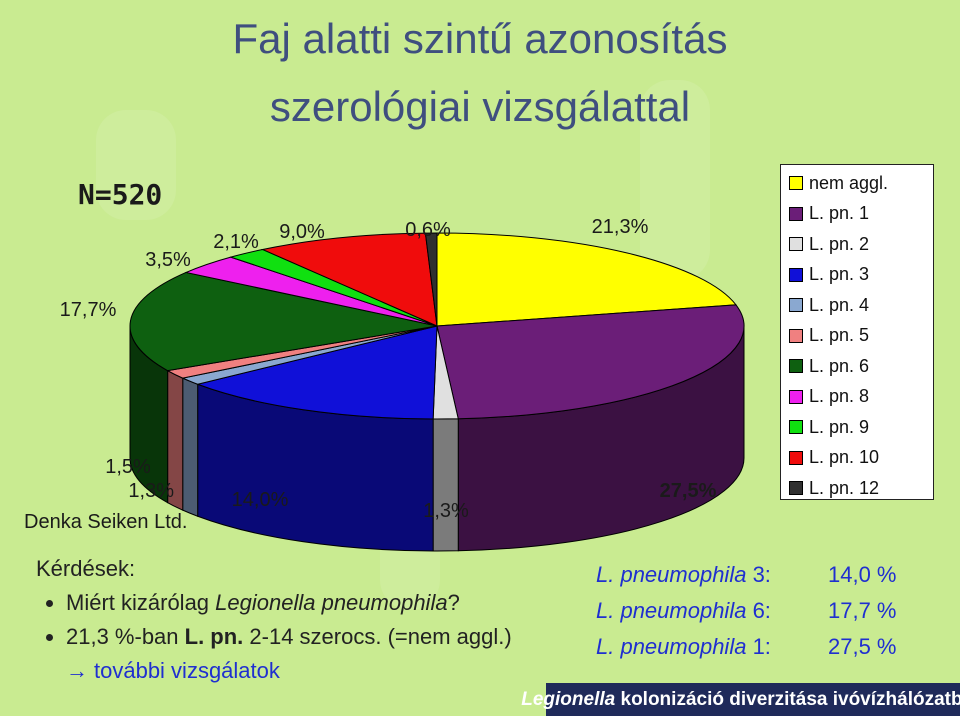 This screenshot has width=960, height=716. I want to click on legend-item: L. pn. 9, so click(857, 427).